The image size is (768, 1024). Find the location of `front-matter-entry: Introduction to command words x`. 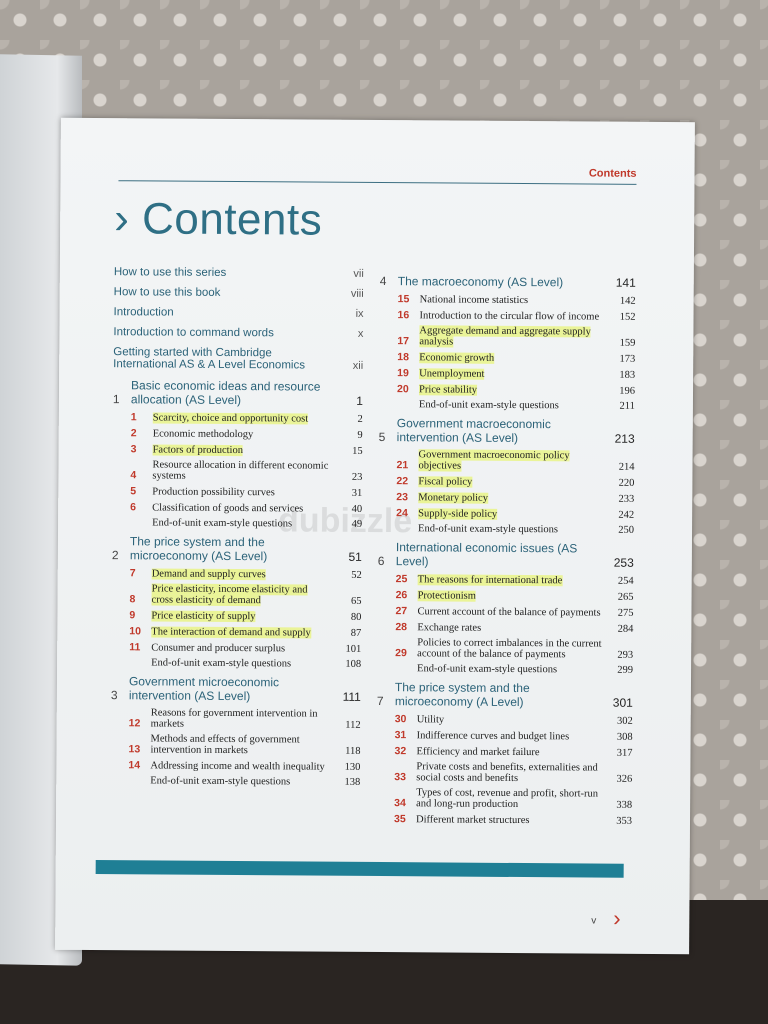

front-matter-entry: Introduction to command words x is located at coordinates (238, 333).